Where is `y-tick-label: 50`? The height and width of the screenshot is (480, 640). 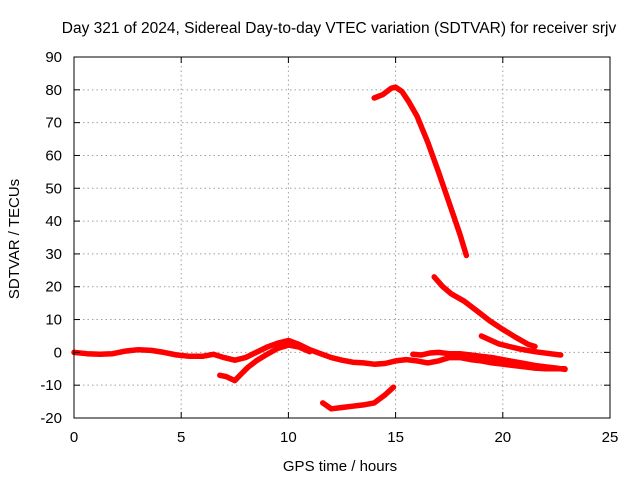 y-tick-label: 50 is located at coordinates (53, 188).